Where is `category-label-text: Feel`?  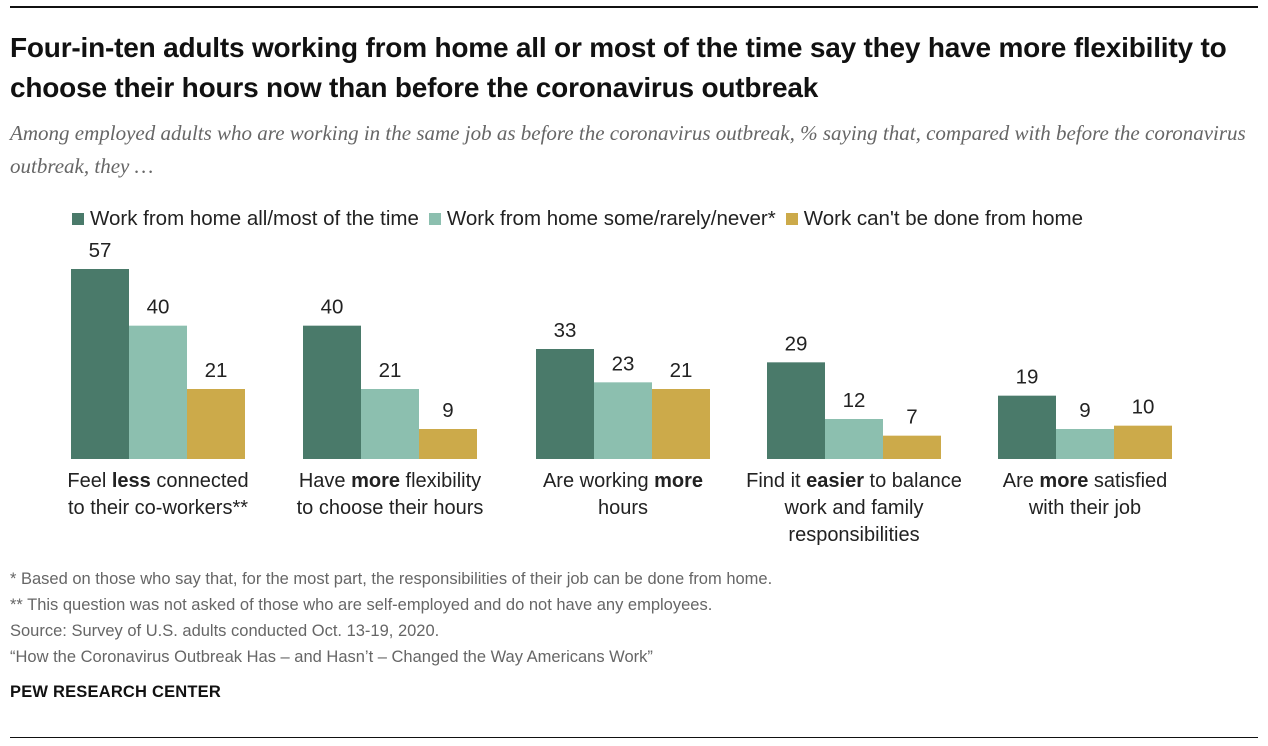
category-label-text: Feel is located at coordinates (89, 481).